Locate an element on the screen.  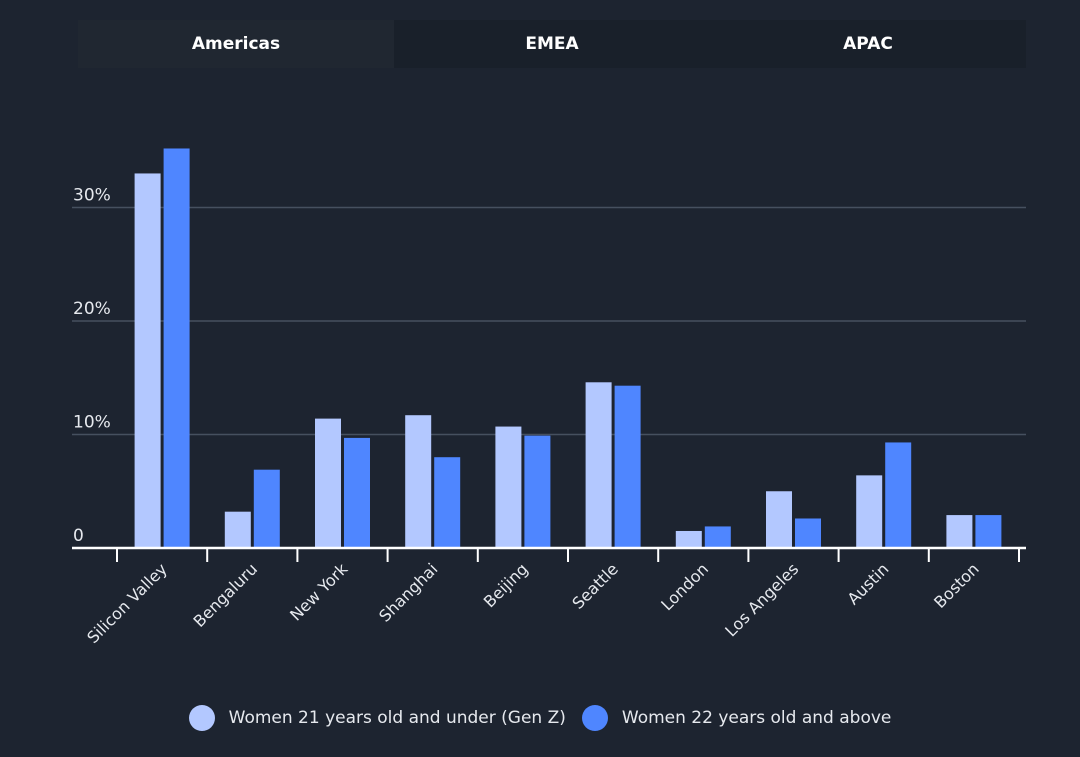
y-tick-label: 0 is located at coordinates (78, 536).